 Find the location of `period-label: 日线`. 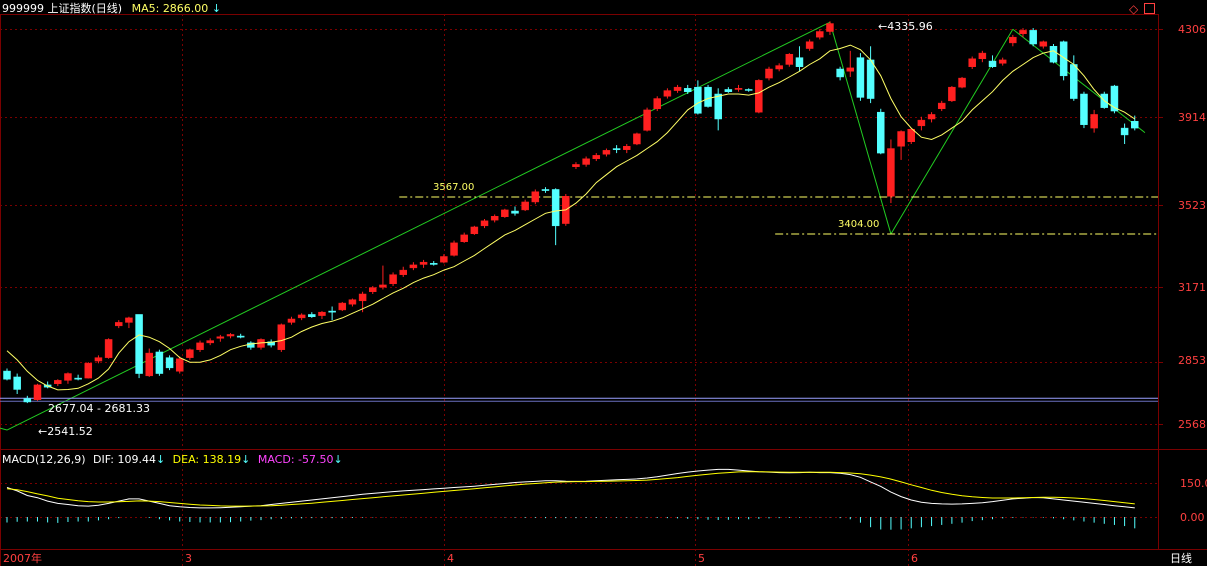

period-label: 日线 is located at coordinates (1181, 558).